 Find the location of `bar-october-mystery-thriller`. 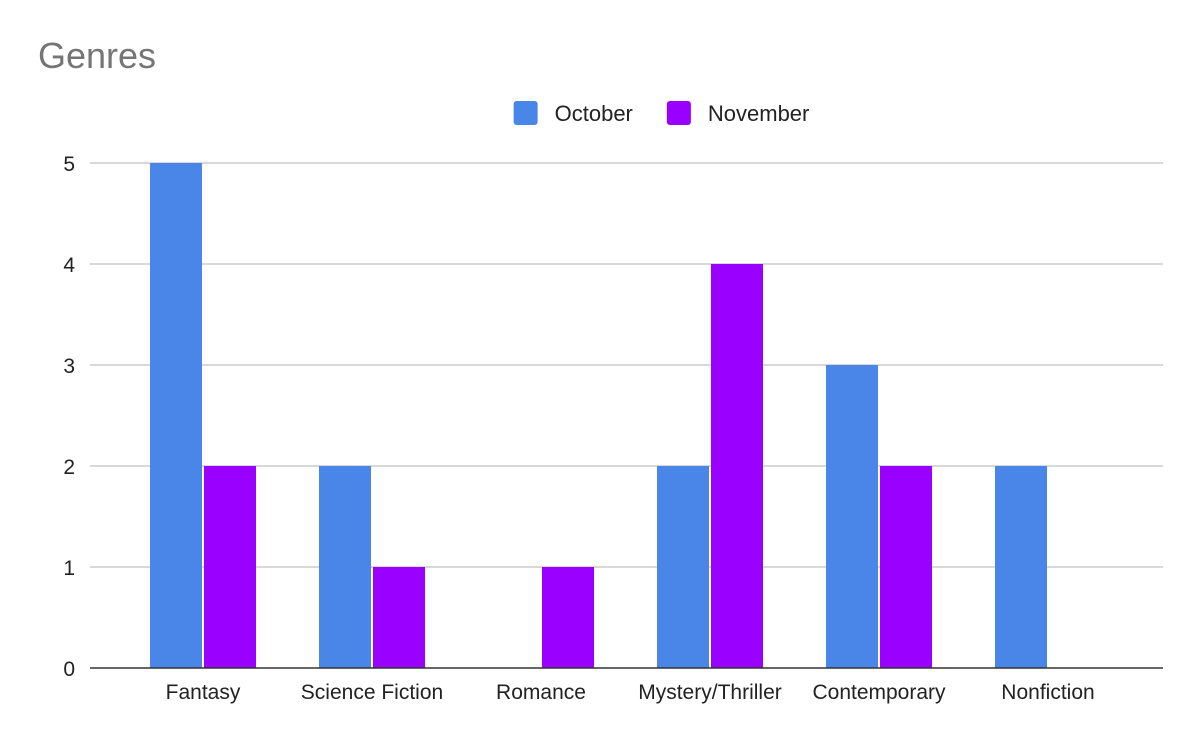

bar-october-mystery-thriller is located at coordinates (683, 567).